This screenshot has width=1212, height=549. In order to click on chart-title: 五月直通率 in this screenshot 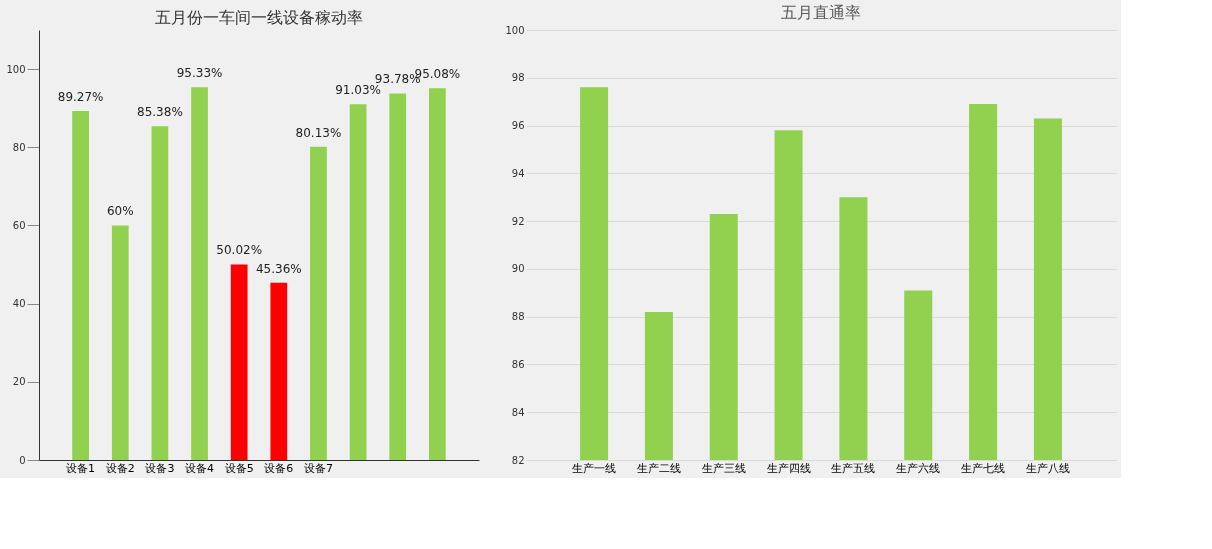, I will do `click(821, 12)`.